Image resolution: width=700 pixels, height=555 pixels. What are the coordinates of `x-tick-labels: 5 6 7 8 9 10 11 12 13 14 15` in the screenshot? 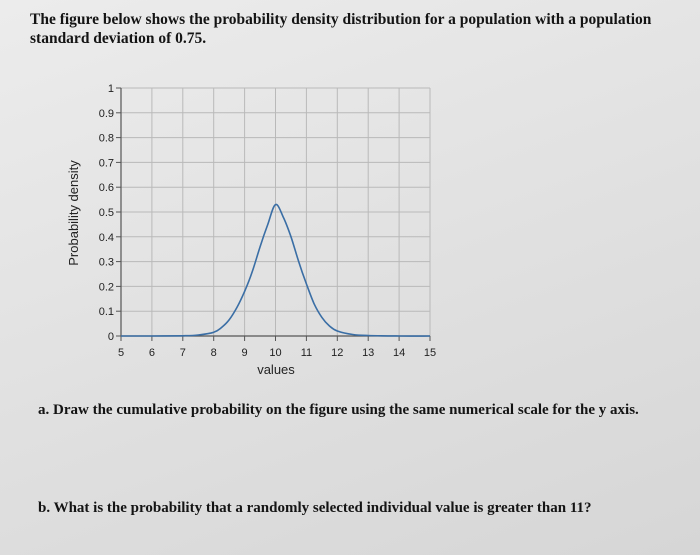 It's located at (277, 353).